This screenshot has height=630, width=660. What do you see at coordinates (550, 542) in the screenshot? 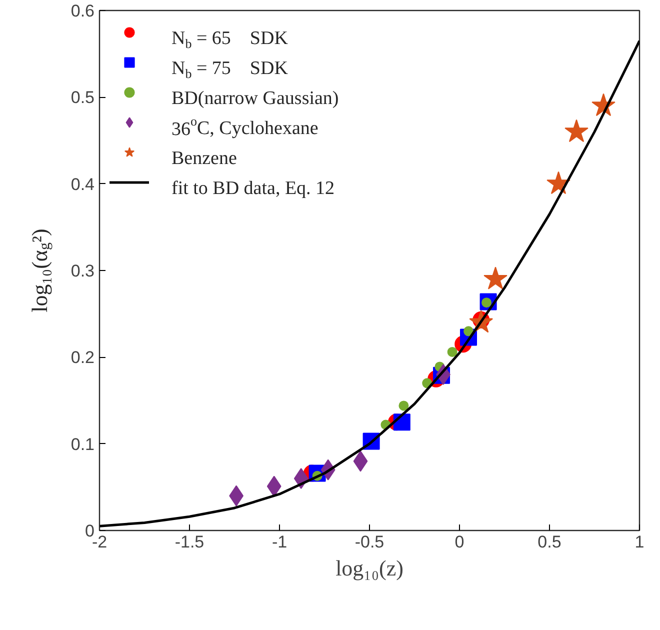
I see `x-tick-label: 0.5` at bounding box center [550, 542].